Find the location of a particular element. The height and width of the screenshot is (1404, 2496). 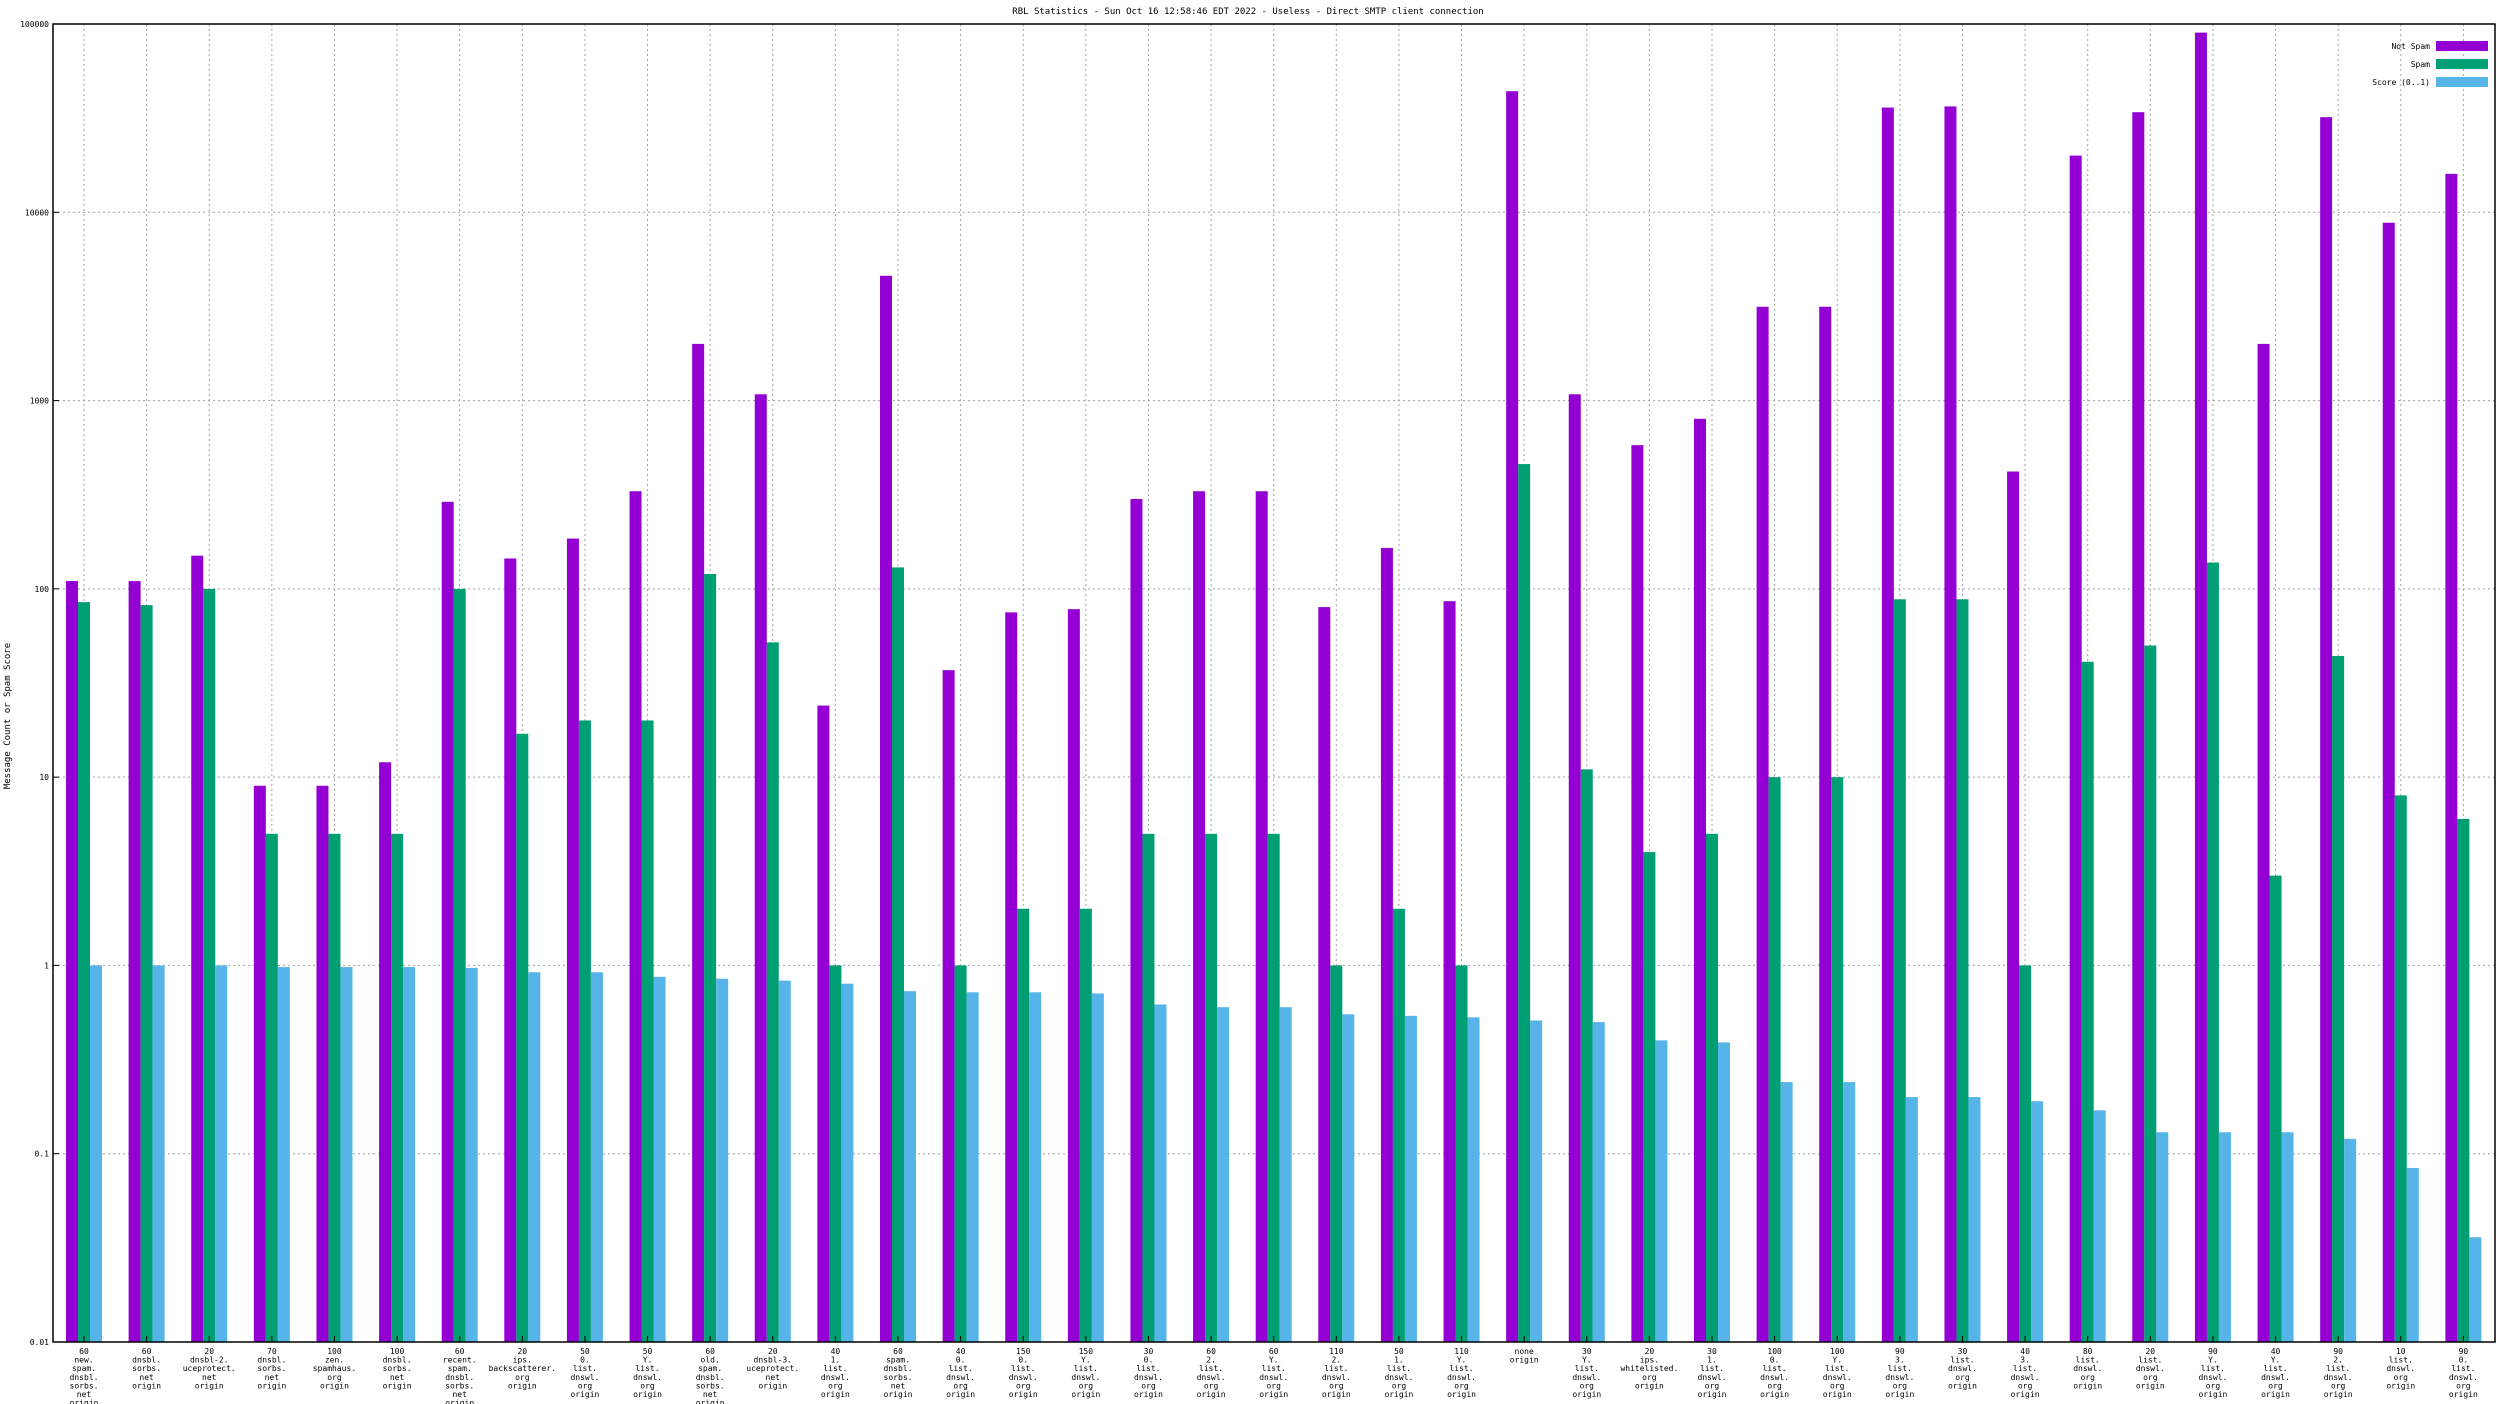

legend-swatch is located at coordinates (2462, 82).